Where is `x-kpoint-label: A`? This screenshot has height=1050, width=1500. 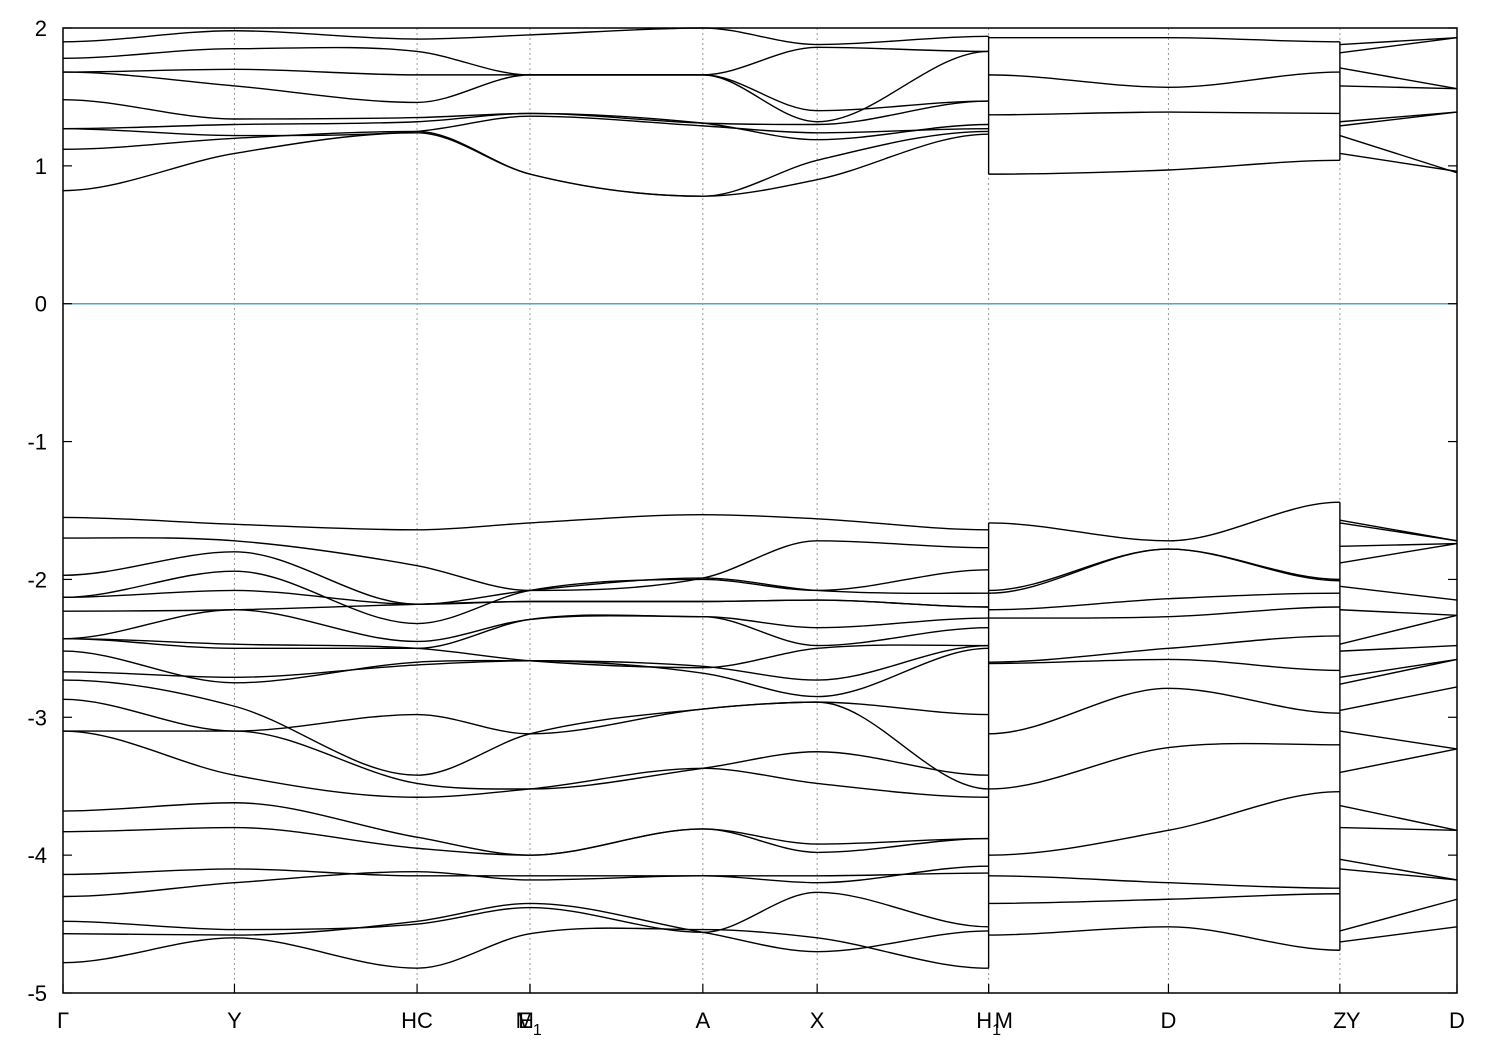 x-kpoint-label: A is located at coordinates (703, 1020).